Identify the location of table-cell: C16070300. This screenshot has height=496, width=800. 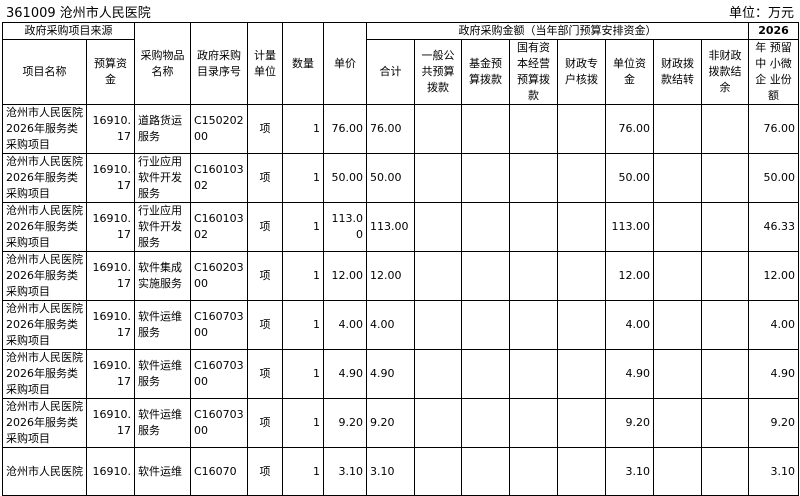
(219, 423).